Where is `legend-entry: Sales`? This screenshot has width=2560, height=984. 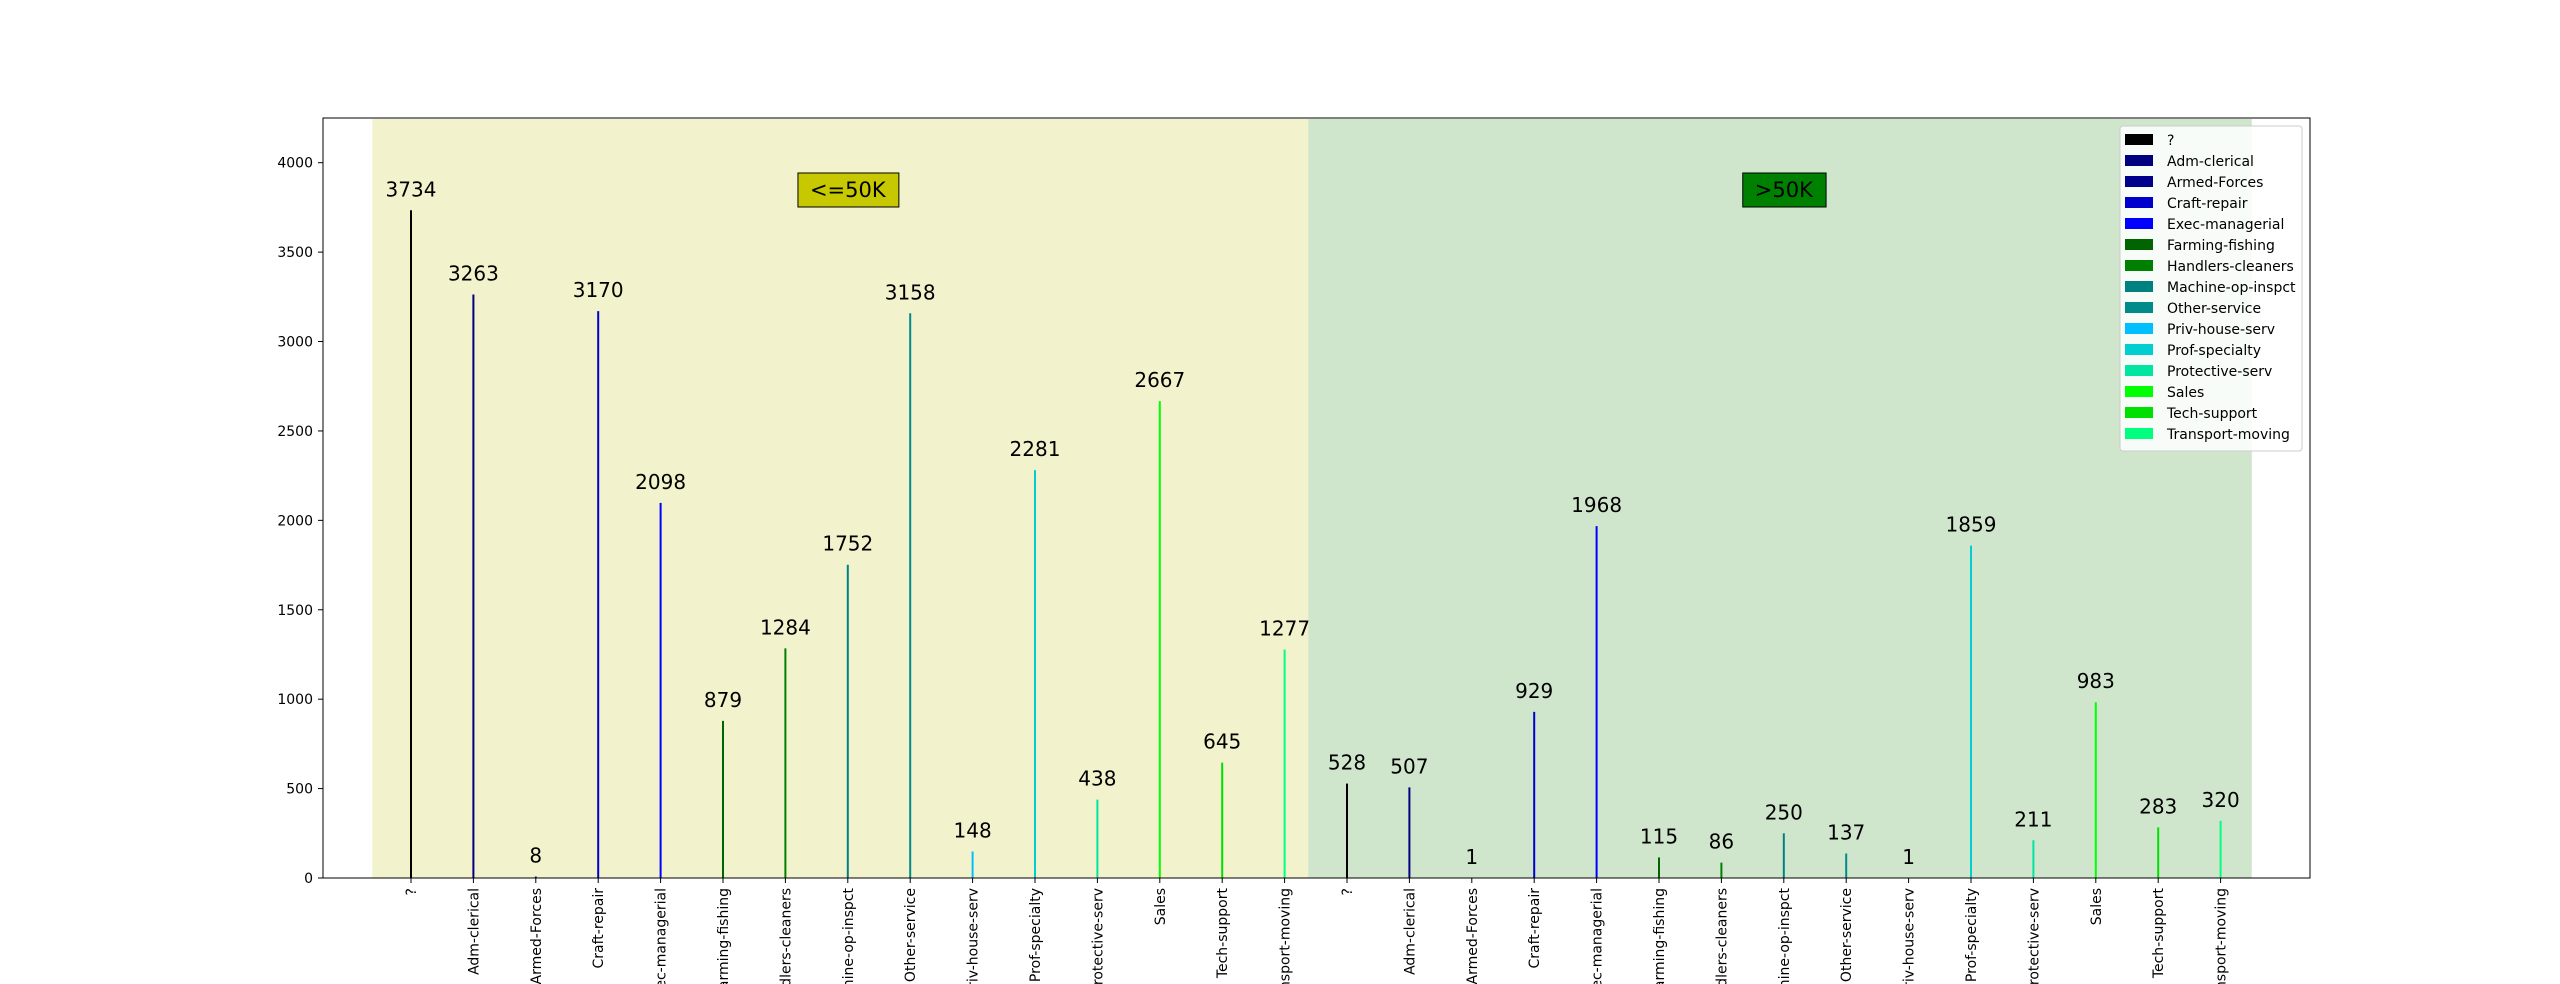 legend-entry: Sales is located at coordinates (2185, 393).